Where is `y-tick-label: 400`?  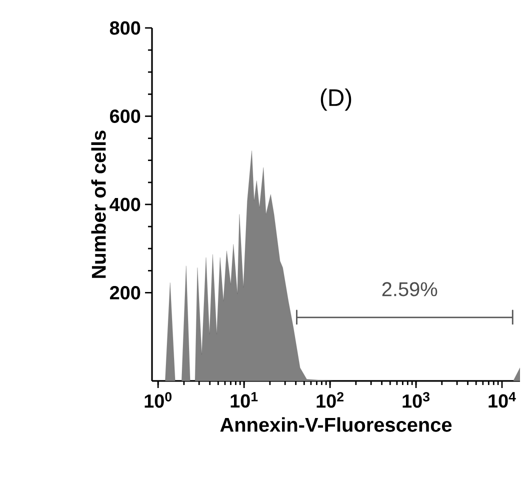
y-tick-label: 400 is located at coordinates (125, 205).